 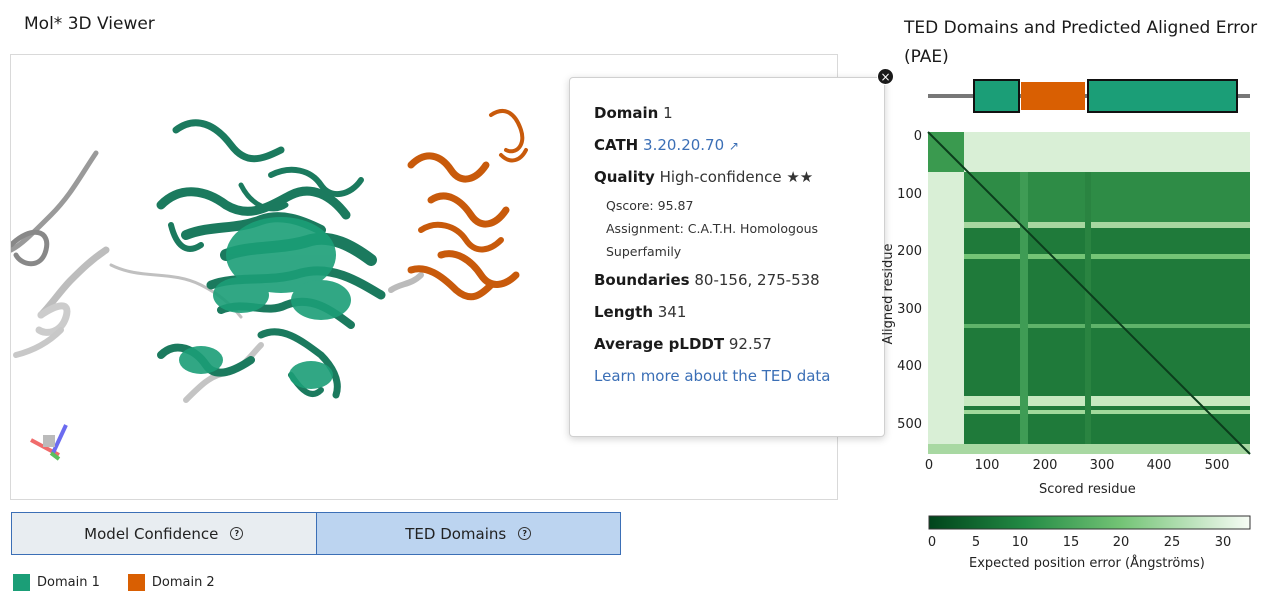 I want to click on length-value: 341, so click(x=672, y=312).